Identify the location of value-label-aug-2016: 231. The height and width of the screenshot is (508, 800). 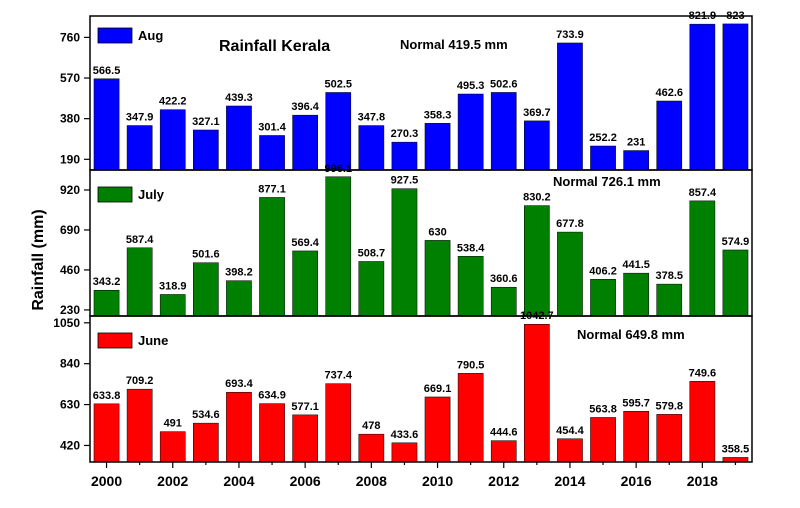
(636, 143).